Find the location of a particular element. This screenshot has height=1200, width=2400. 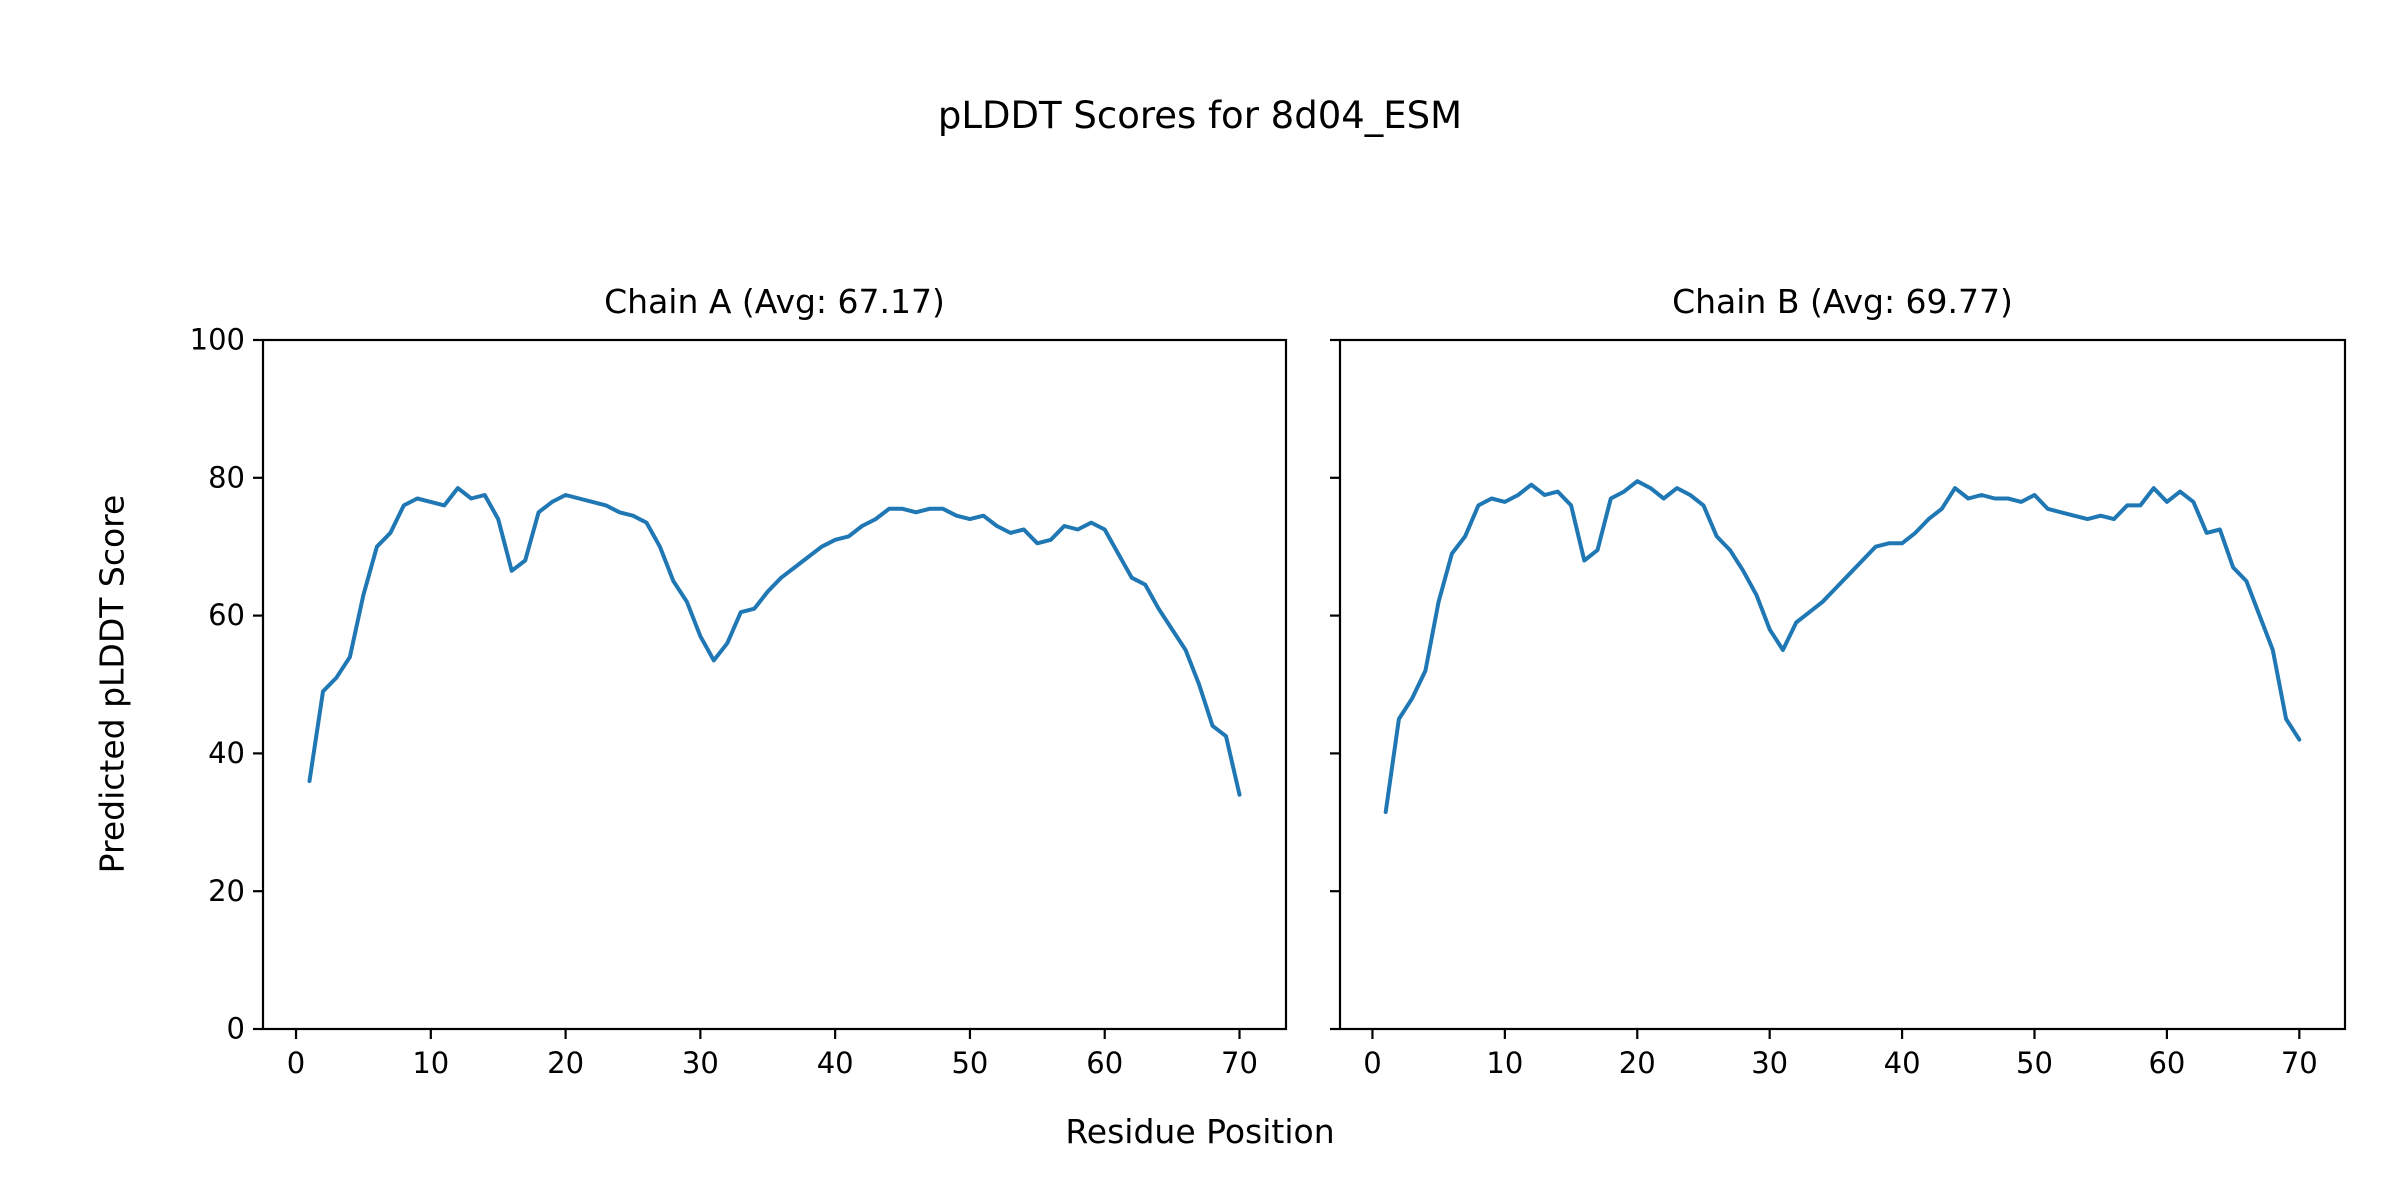

y-tick-label: 80 is located at coordinates (226, 477).